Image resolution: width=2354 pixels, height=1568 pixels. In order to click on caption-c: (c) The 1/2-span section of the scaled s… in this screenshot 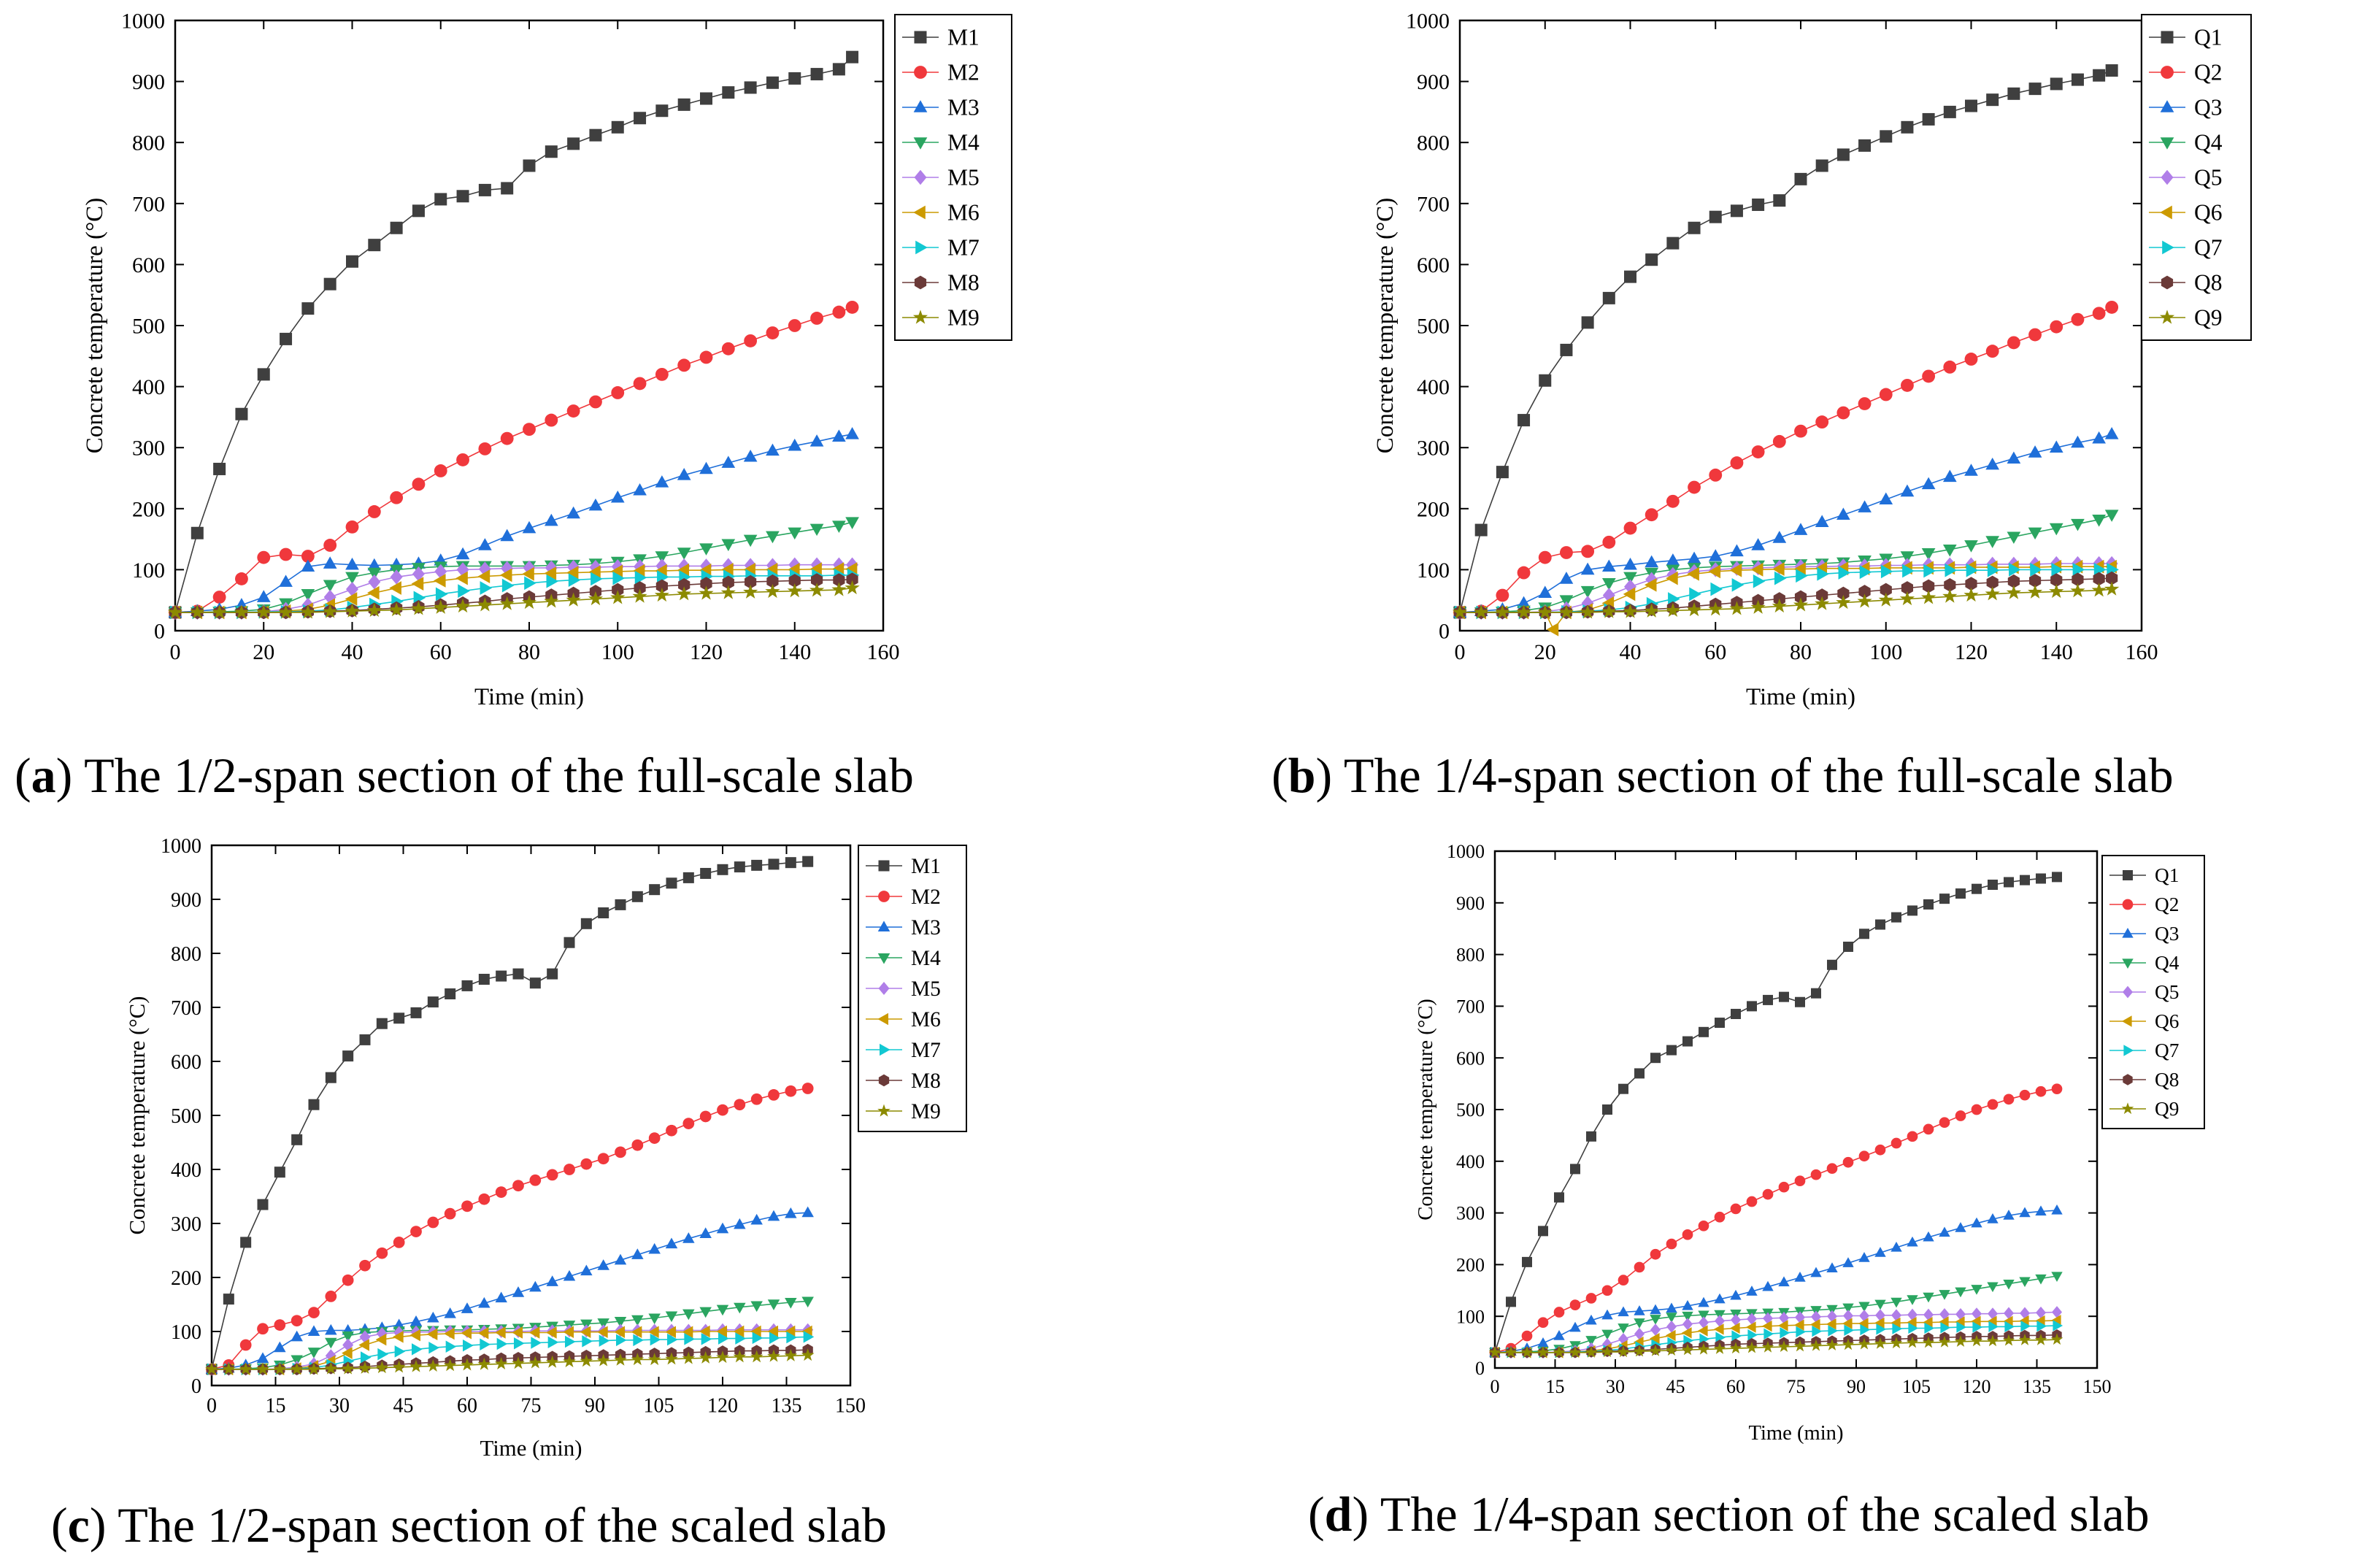, I will do `click(469, 1525)`.